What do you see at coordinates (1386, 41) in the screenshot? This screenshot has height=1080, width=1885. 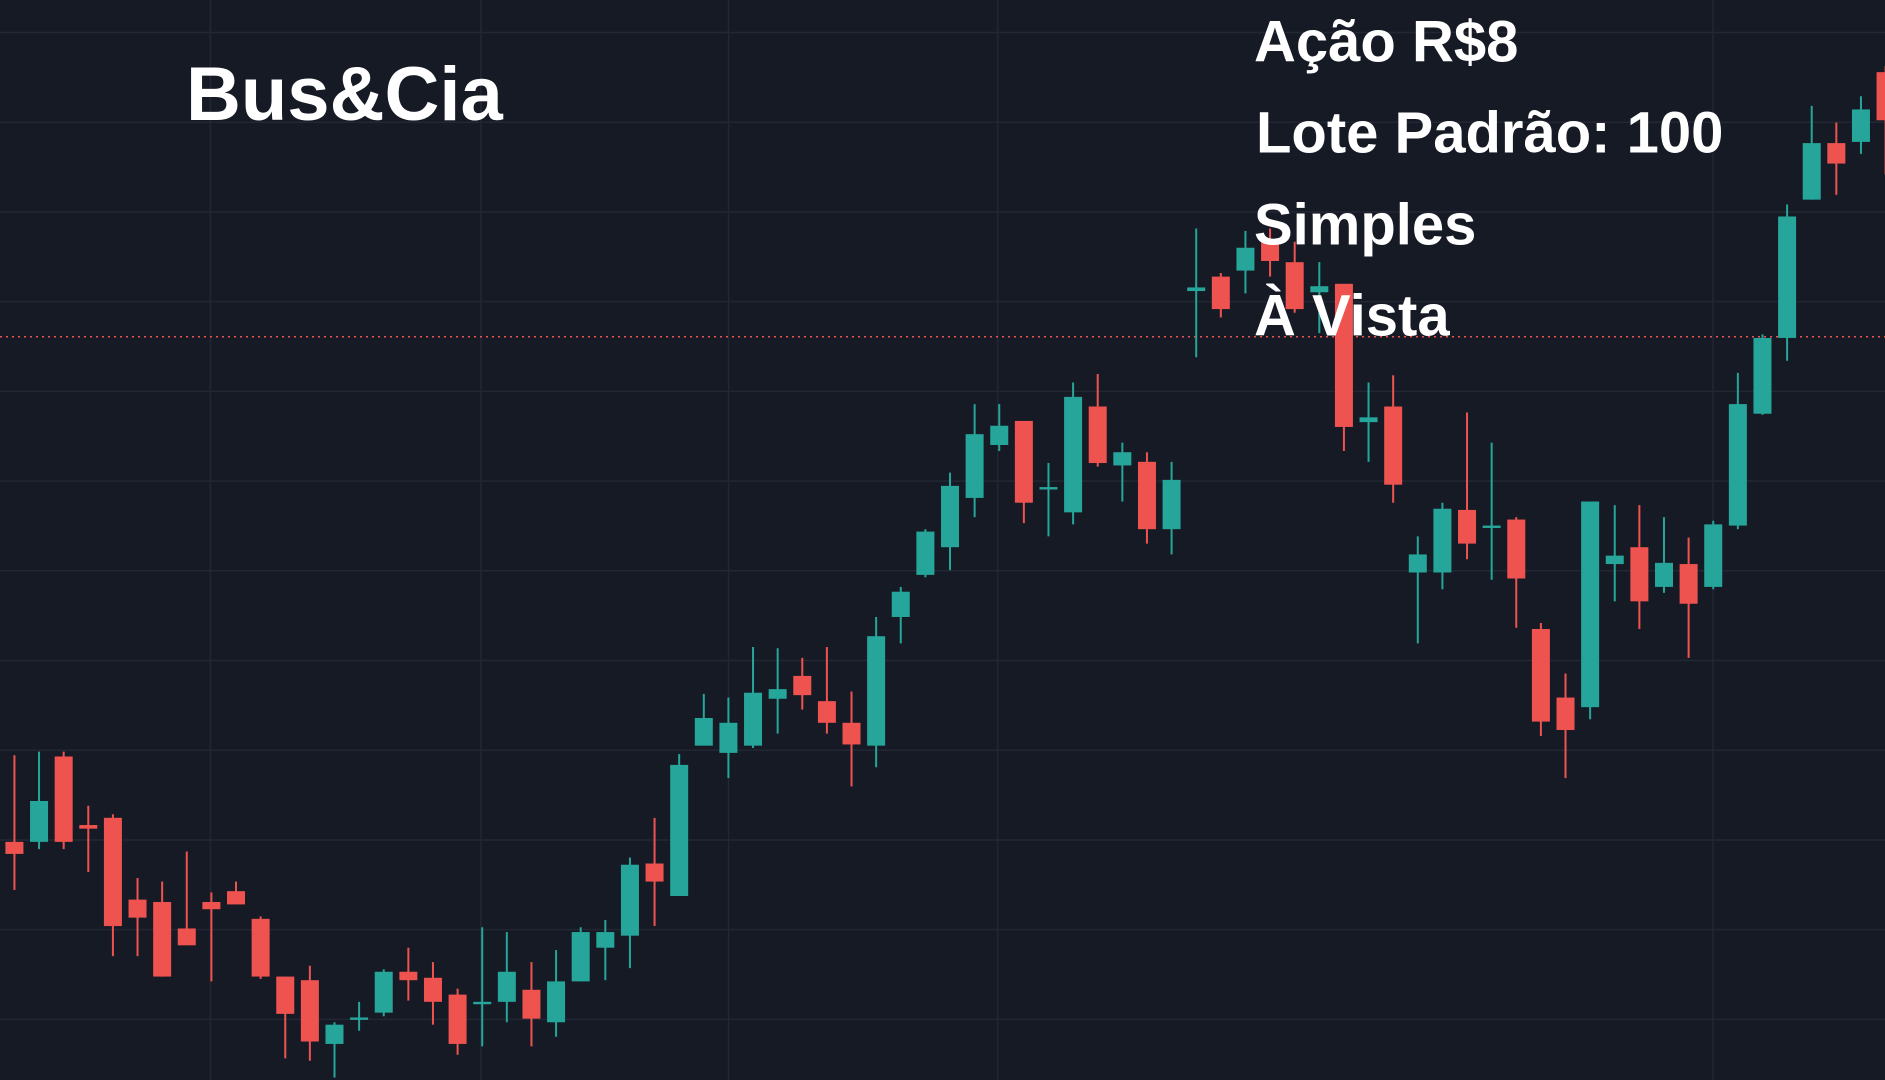 I see `annotation: Ação R$8` at bounding box center [1386, 41].